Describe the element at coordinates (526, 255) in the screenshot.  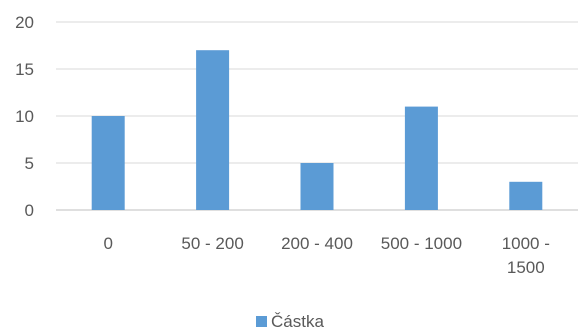
I see `x-tick-label: 1000 -1500` at that location.